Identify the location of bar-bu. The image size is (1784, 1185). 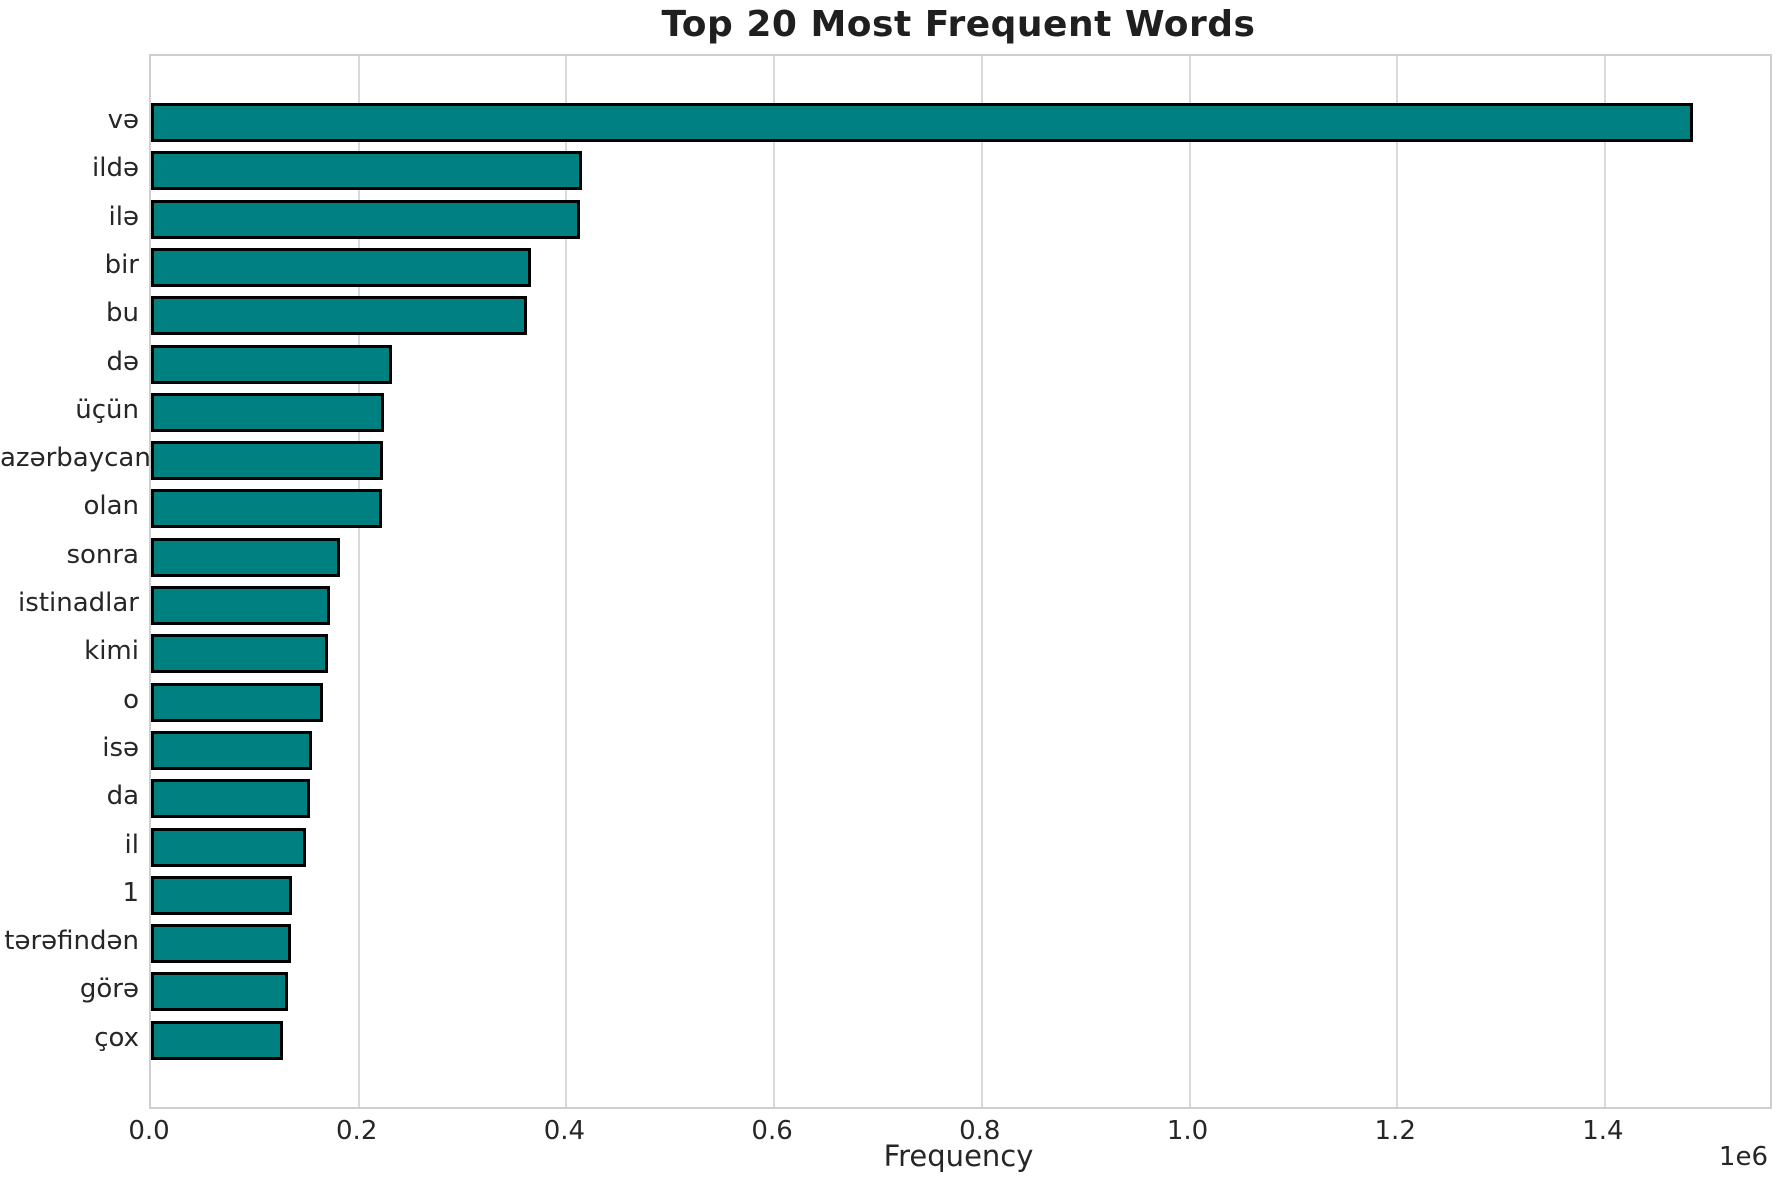
(339, 316).